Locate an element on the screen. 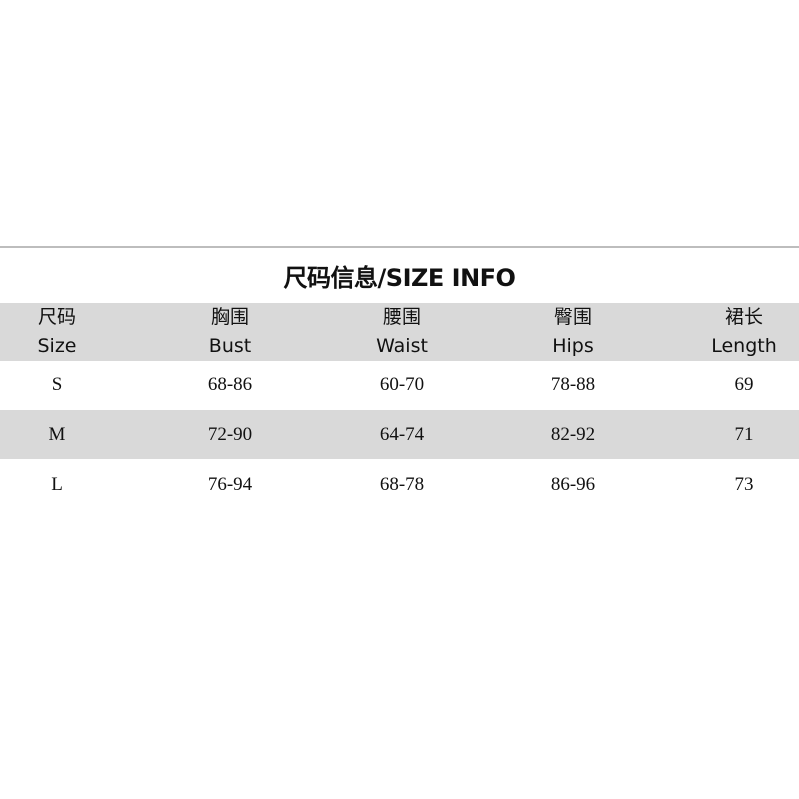 The height and width of the screenshot is (799, 799). table-cell: 60-70 is located at coordinates (402, 384).